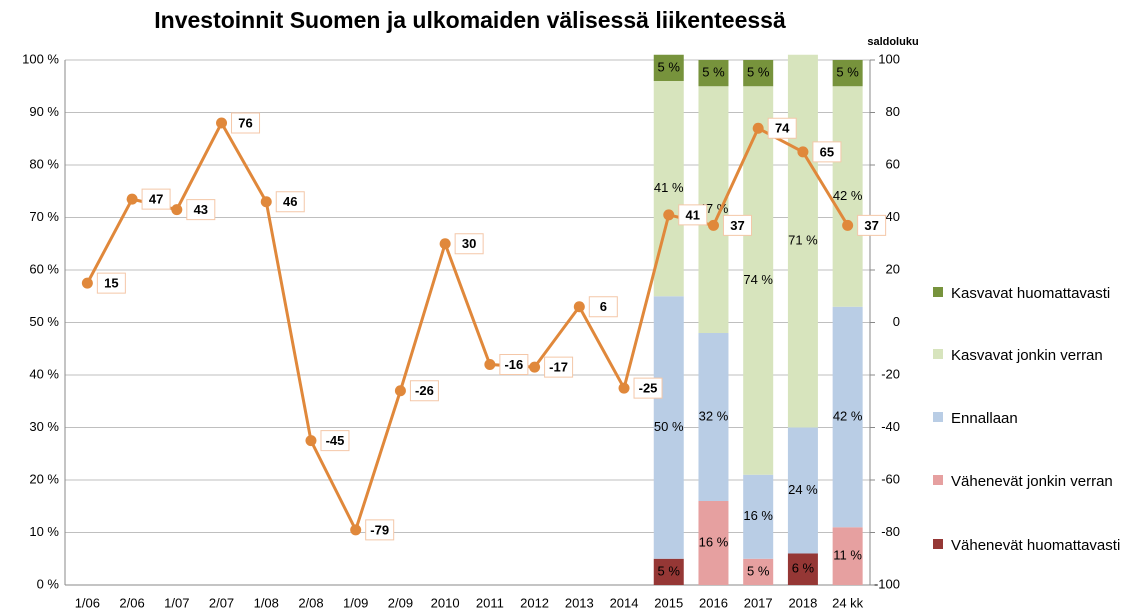 Image resolution: width=1131 pixels, height=613 pixels. Describe the element at coordinates (668, 602) in the screenshot. I see `x-tick-label: 2015` at that location.